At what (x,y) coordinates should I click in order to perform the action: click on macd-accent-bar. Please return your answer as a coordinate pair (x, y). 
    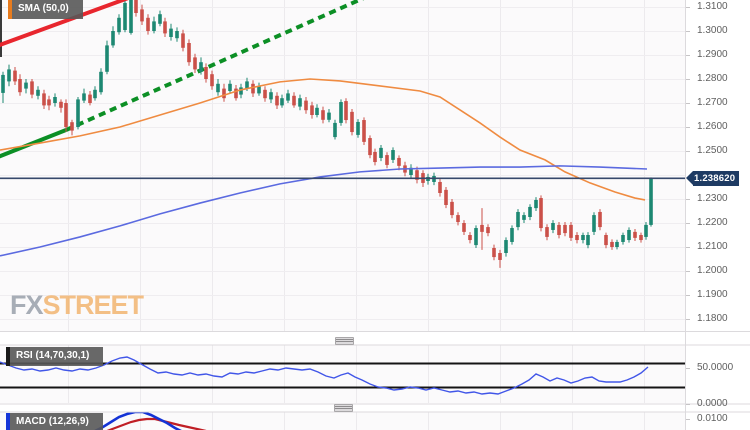
    Looking at the image, I should click on (8, 421).